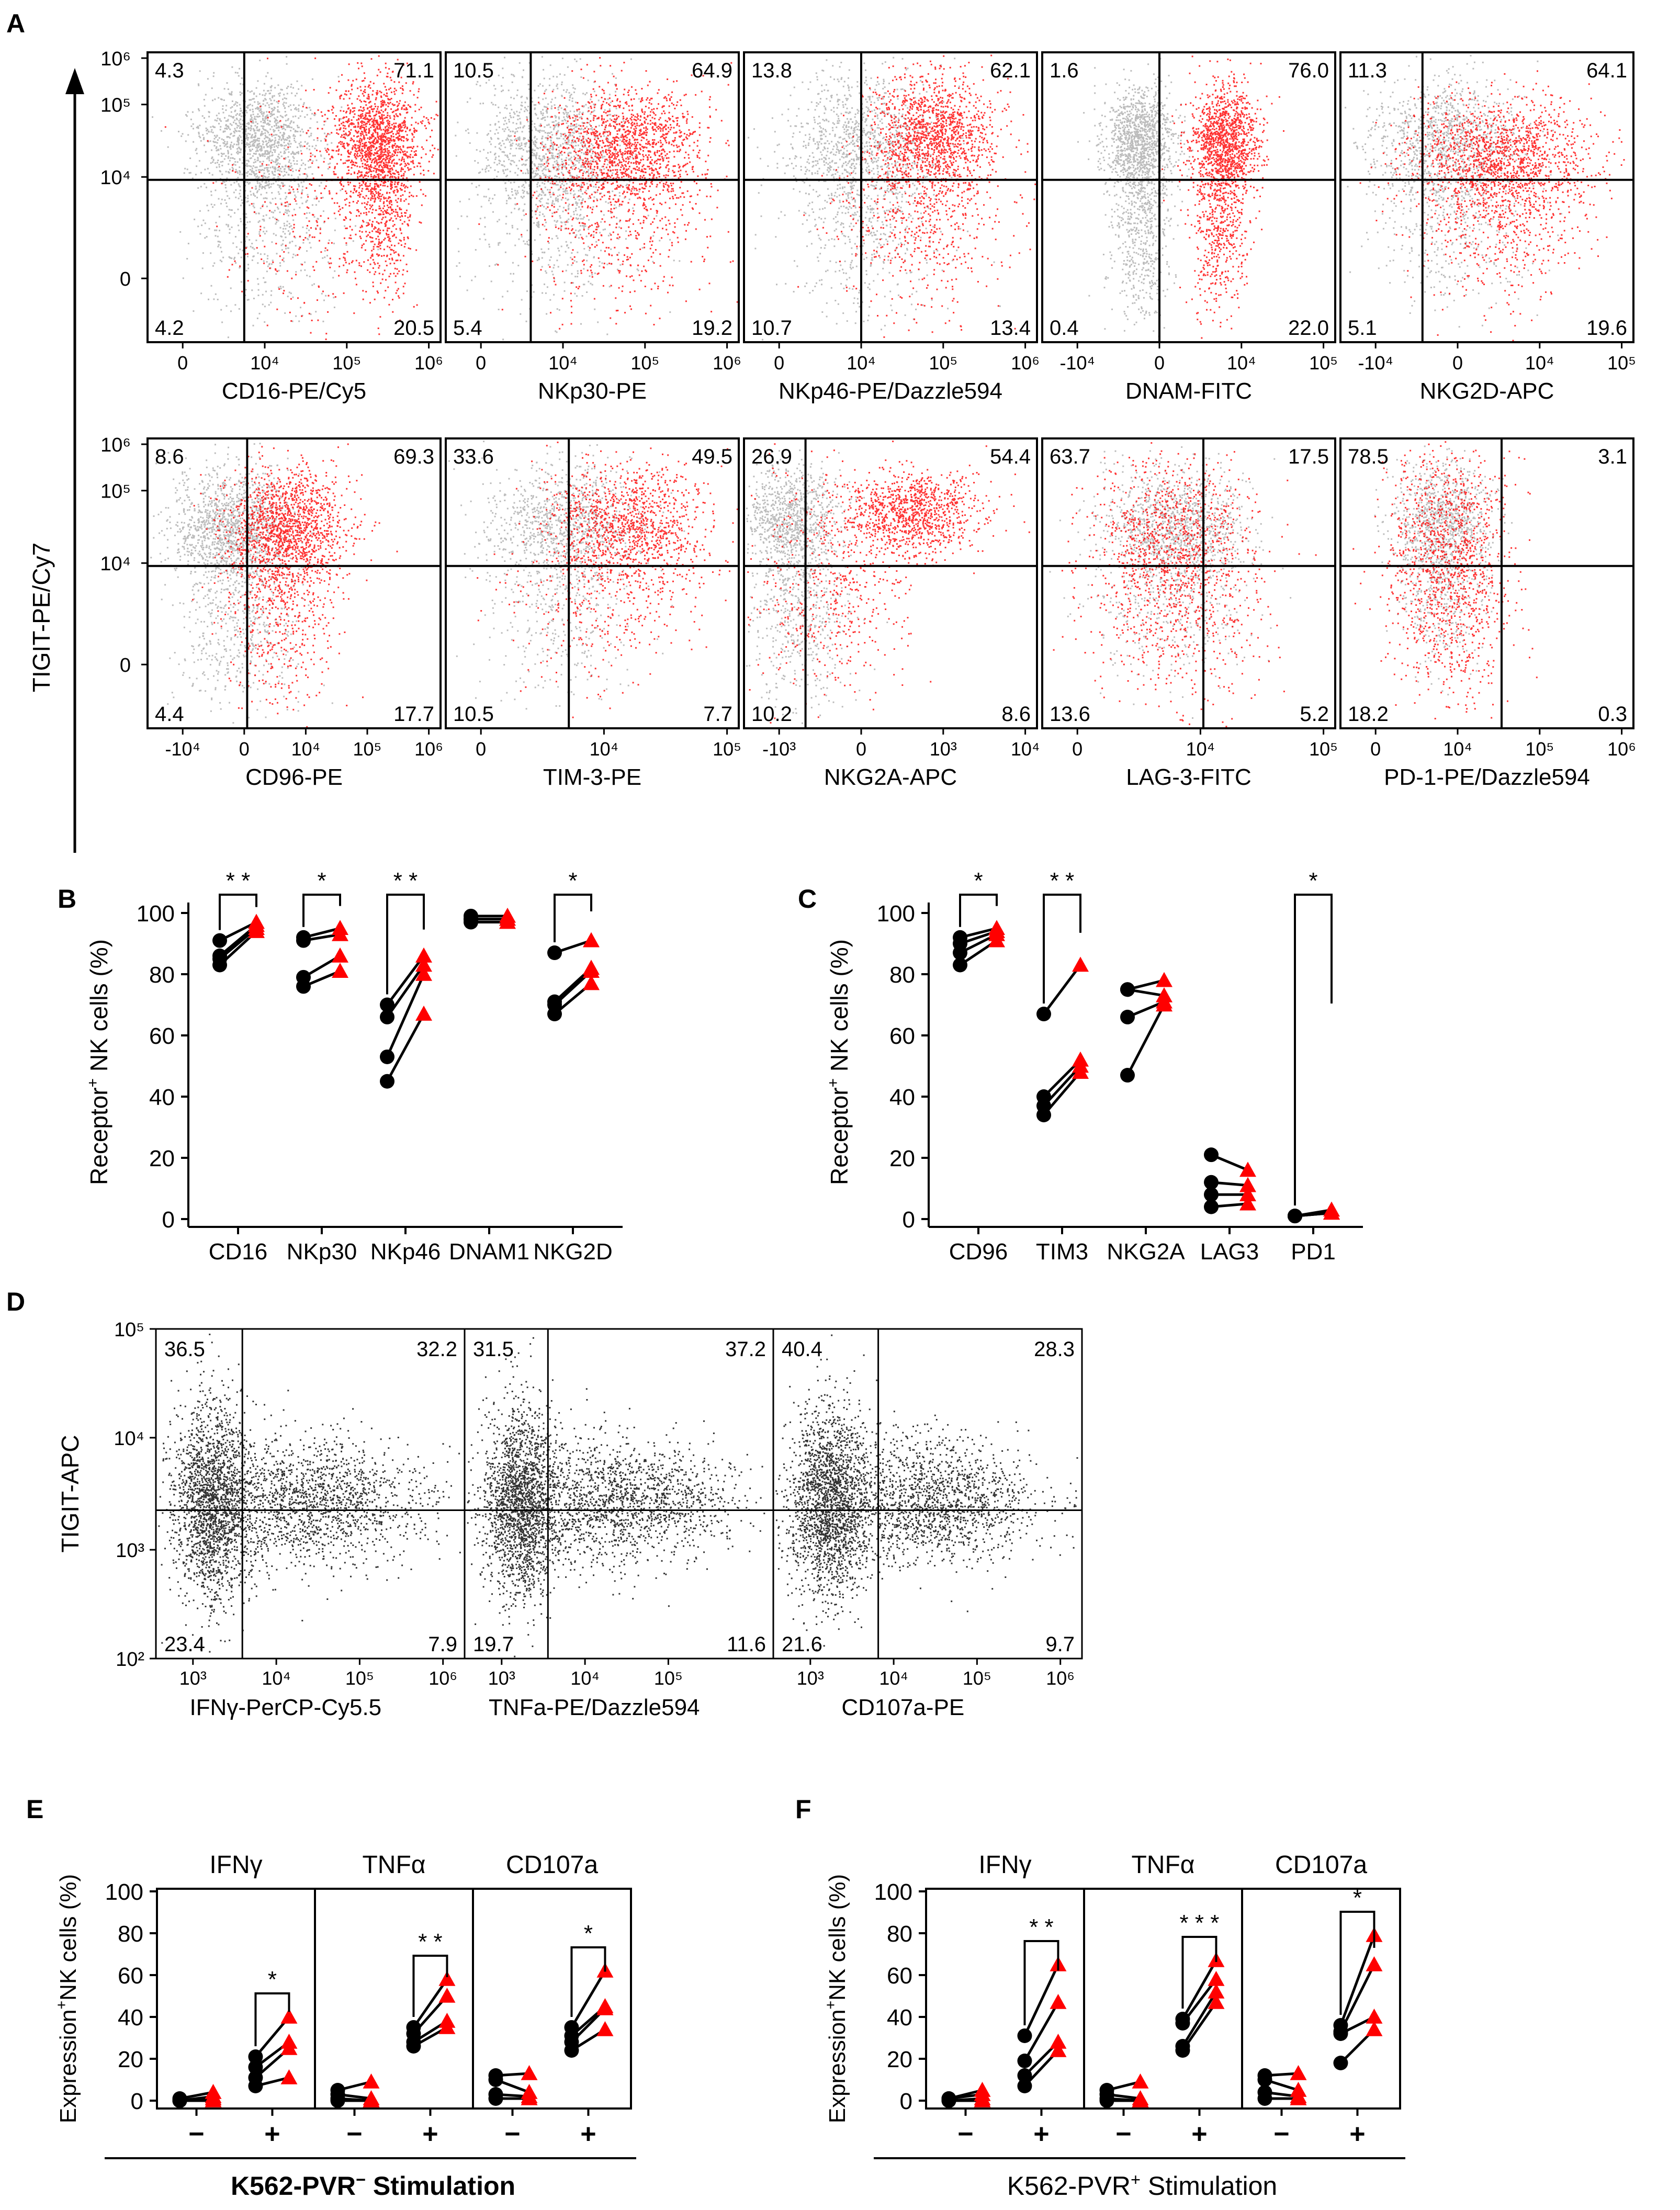 The width and height of the screenshot is (1680, 2210). I want to click on x-category-label: CD16, so click(238, 1252).